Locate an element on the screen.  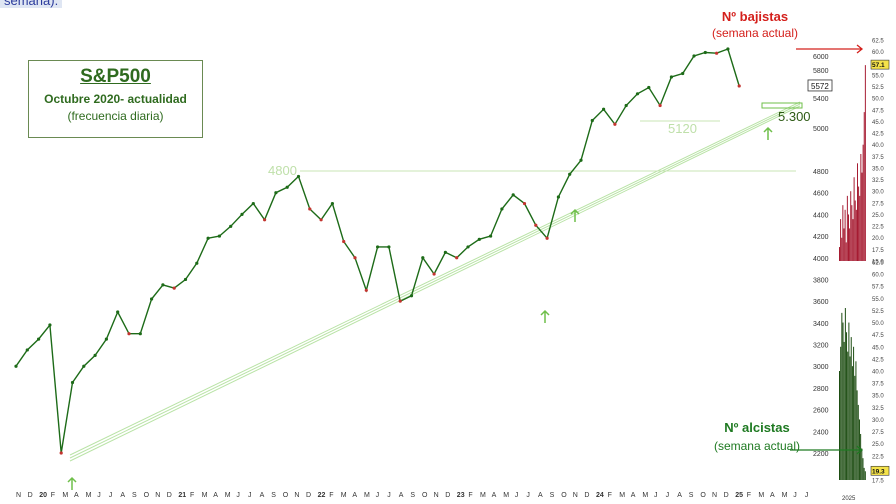
bullish-current-box is located at coordinates (880, 470).